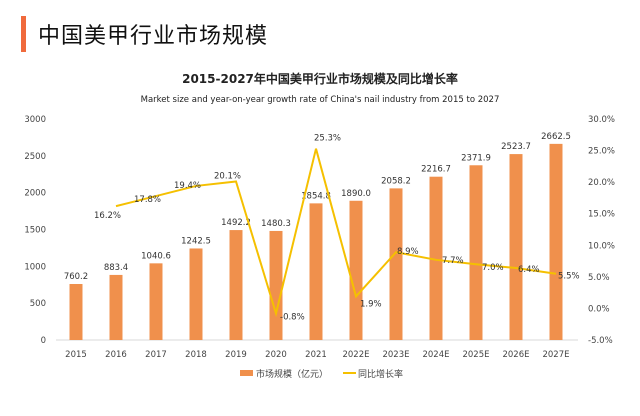 The width and height of the screenshot is (640, 416). I want to click on bar-data-label: 2216.7, so click(436, 170).